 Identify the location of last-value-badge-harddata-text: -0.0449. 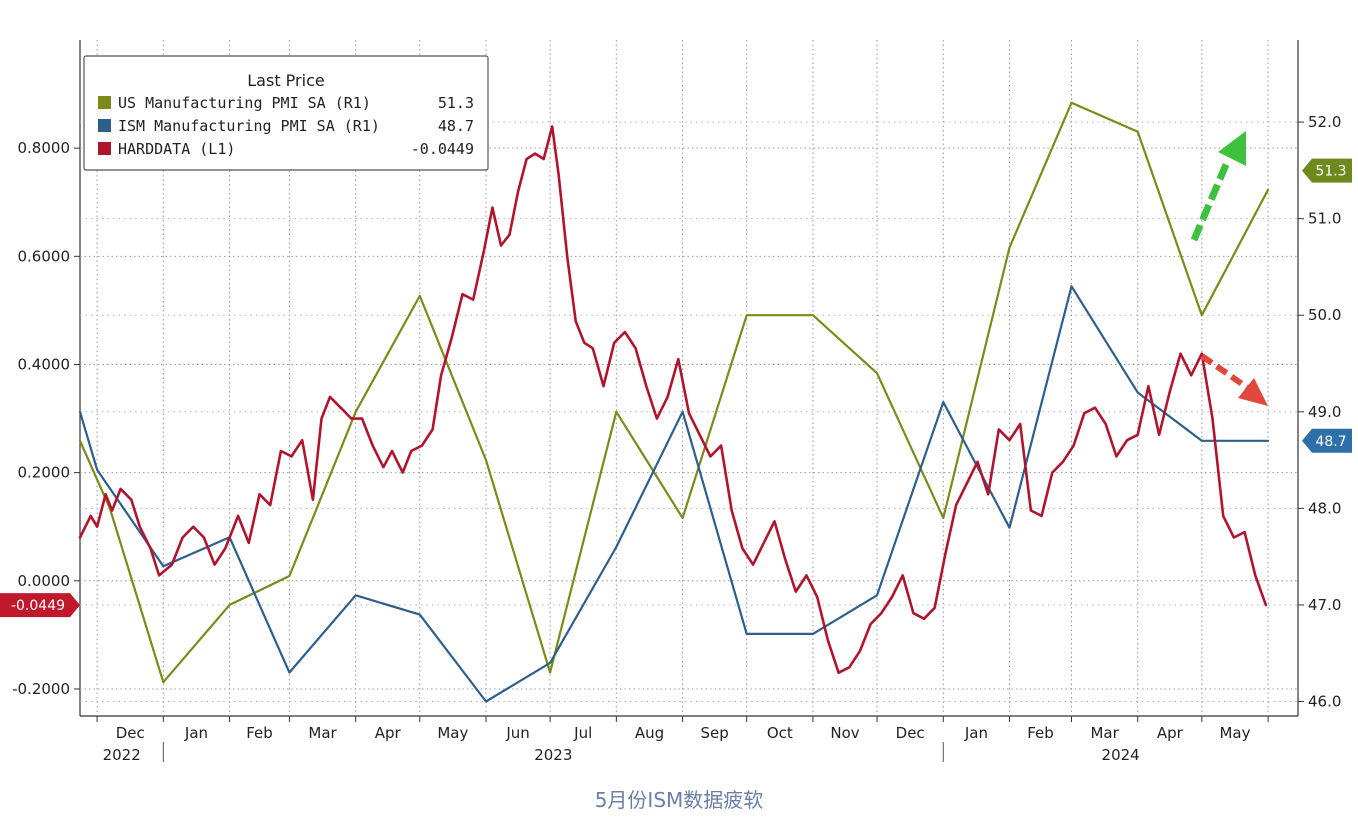
(38, 606).